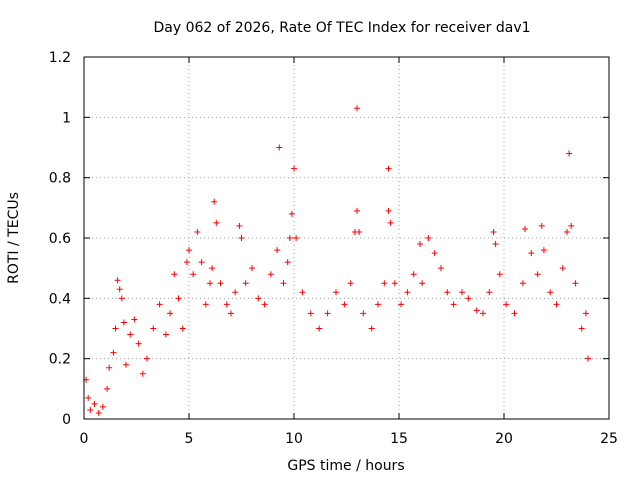 The height and width of the screenshot is (480, 640). What do you see at coordinates (609, 439) in the screenshot?
I see `x-tick-label: 25` at bounding box center [609, 439].